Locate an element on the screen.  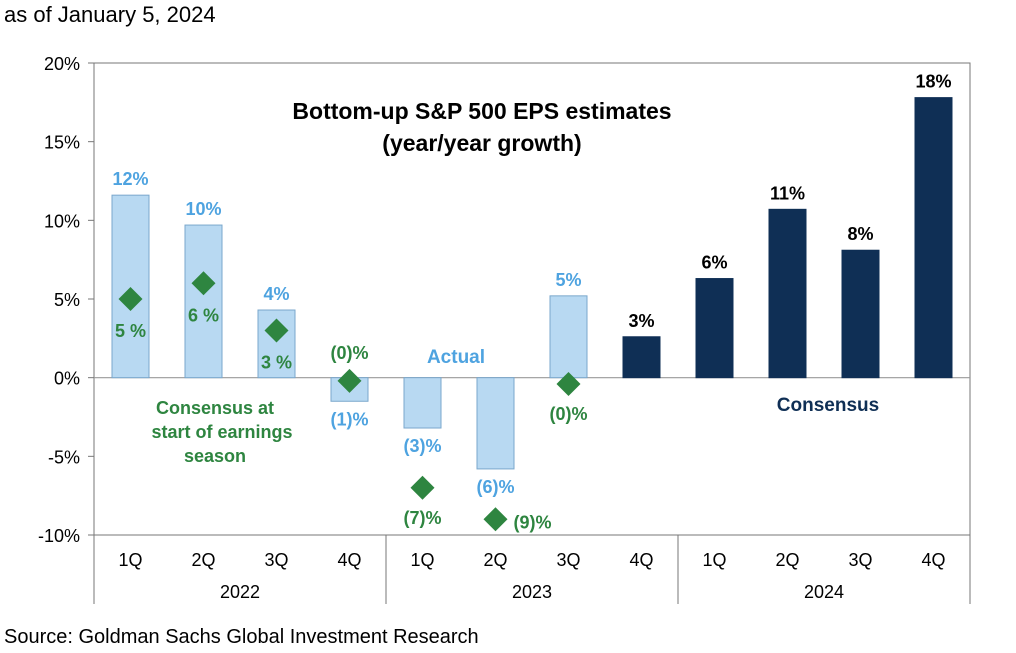
year-group-label: 2023 is located at coordinates (532, 592).